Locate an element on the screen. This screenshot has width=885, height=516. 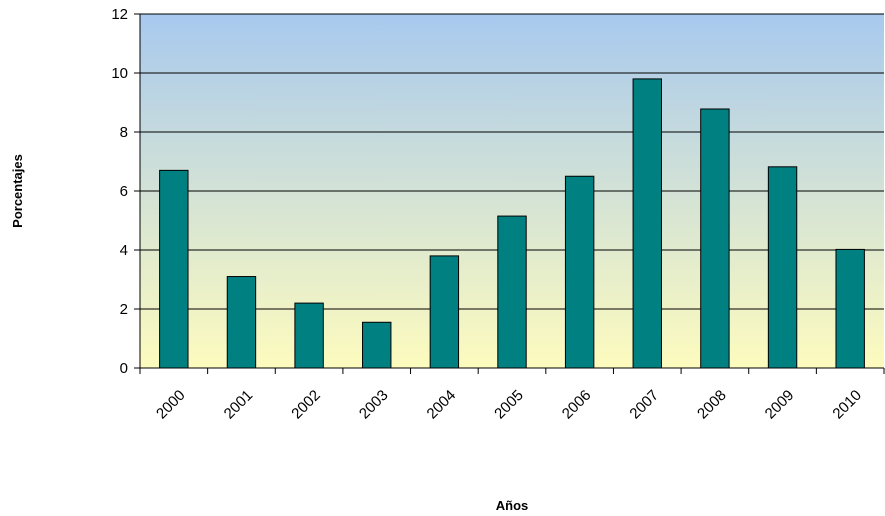
bar-2001 is located at coordinates (241, 322).